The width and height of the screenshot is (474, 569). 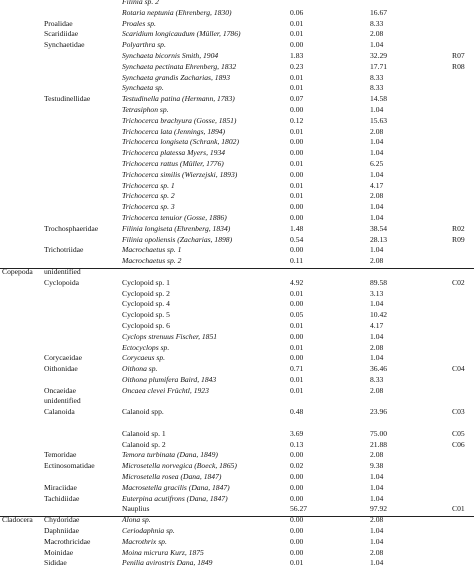 I want to click on table-row: Synchaetidae Polyarthra sp. 0.00 1.04, so click(x=237, y=45).